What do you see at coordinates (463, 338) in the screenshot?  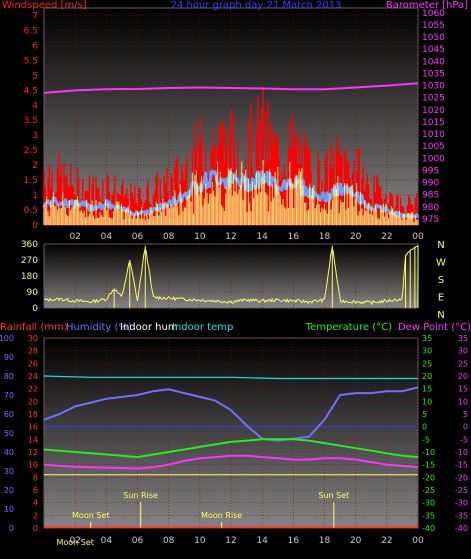 I see `dewpoint-tick-label: 35` at bounding box center [463, 338].